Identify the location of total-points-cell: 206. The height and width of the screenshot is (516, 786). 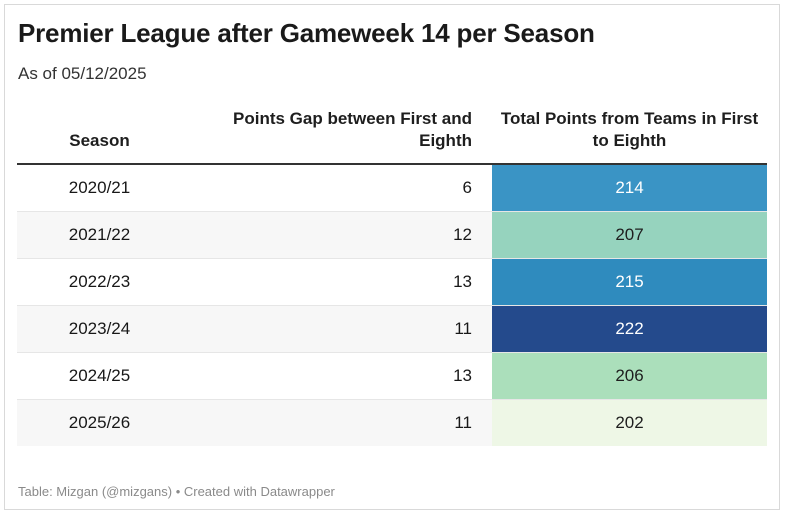
(629, 376).